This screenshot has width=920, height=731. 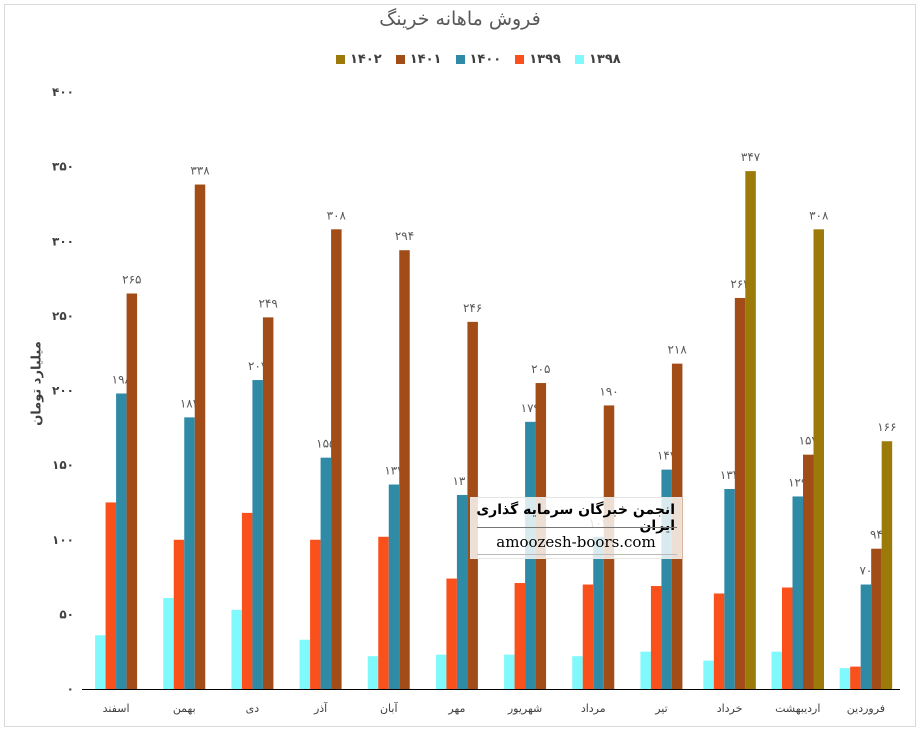 I want to click on data-label: ۲۴۹, so click(x=267, y=303).